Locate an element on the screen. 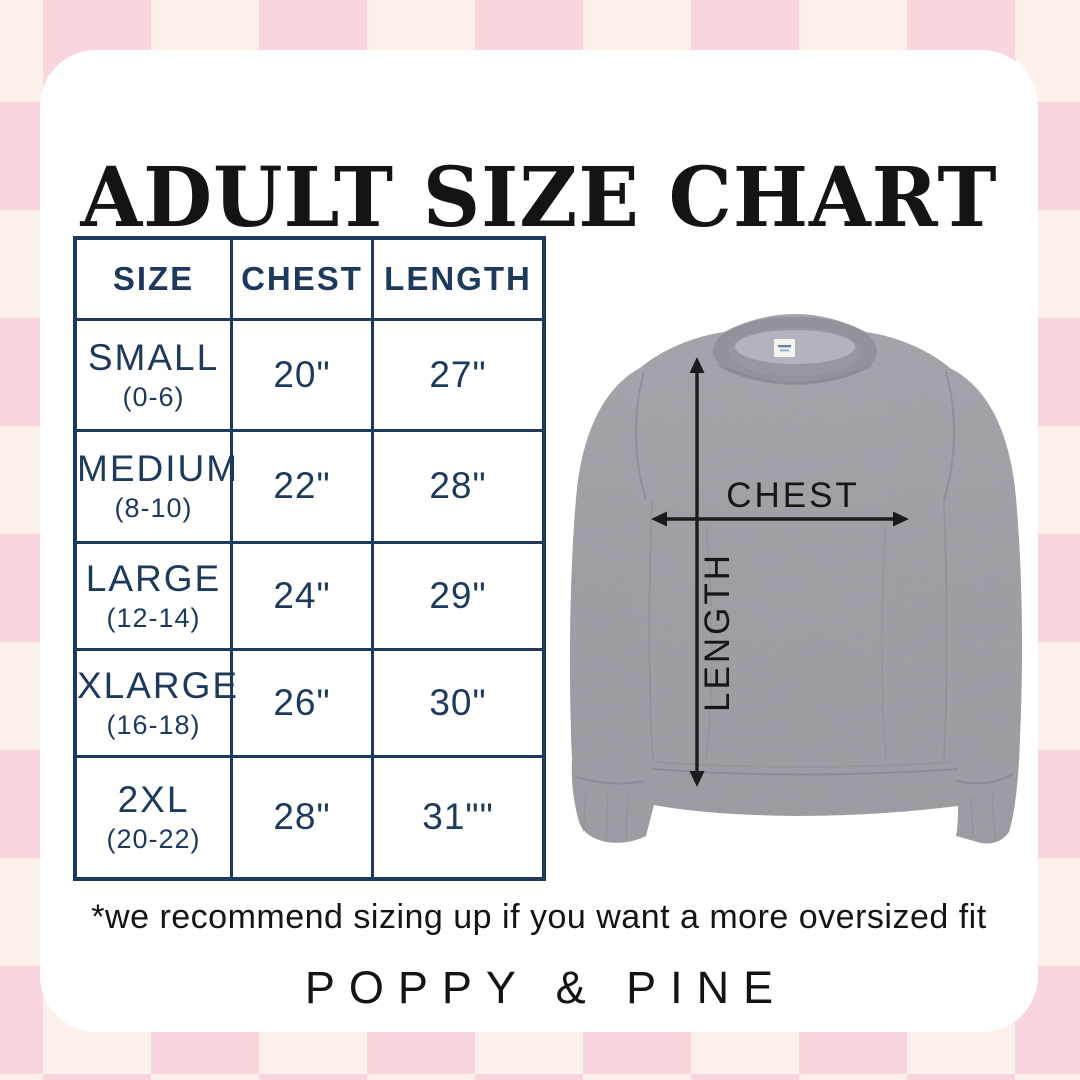  size-label: MEDIUM is located at coordinates (158, 468).